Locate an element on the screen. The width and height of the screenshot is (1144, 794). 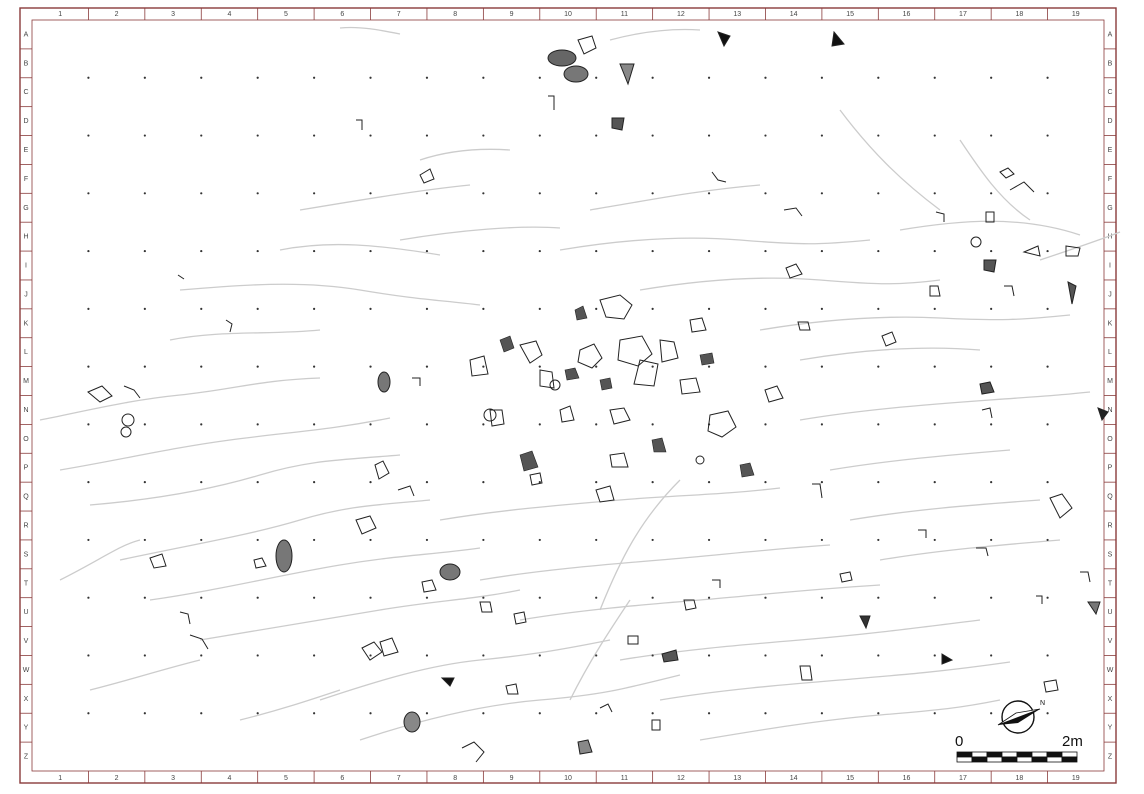
grid-label-left: Q is located at coordinates (26, 497).